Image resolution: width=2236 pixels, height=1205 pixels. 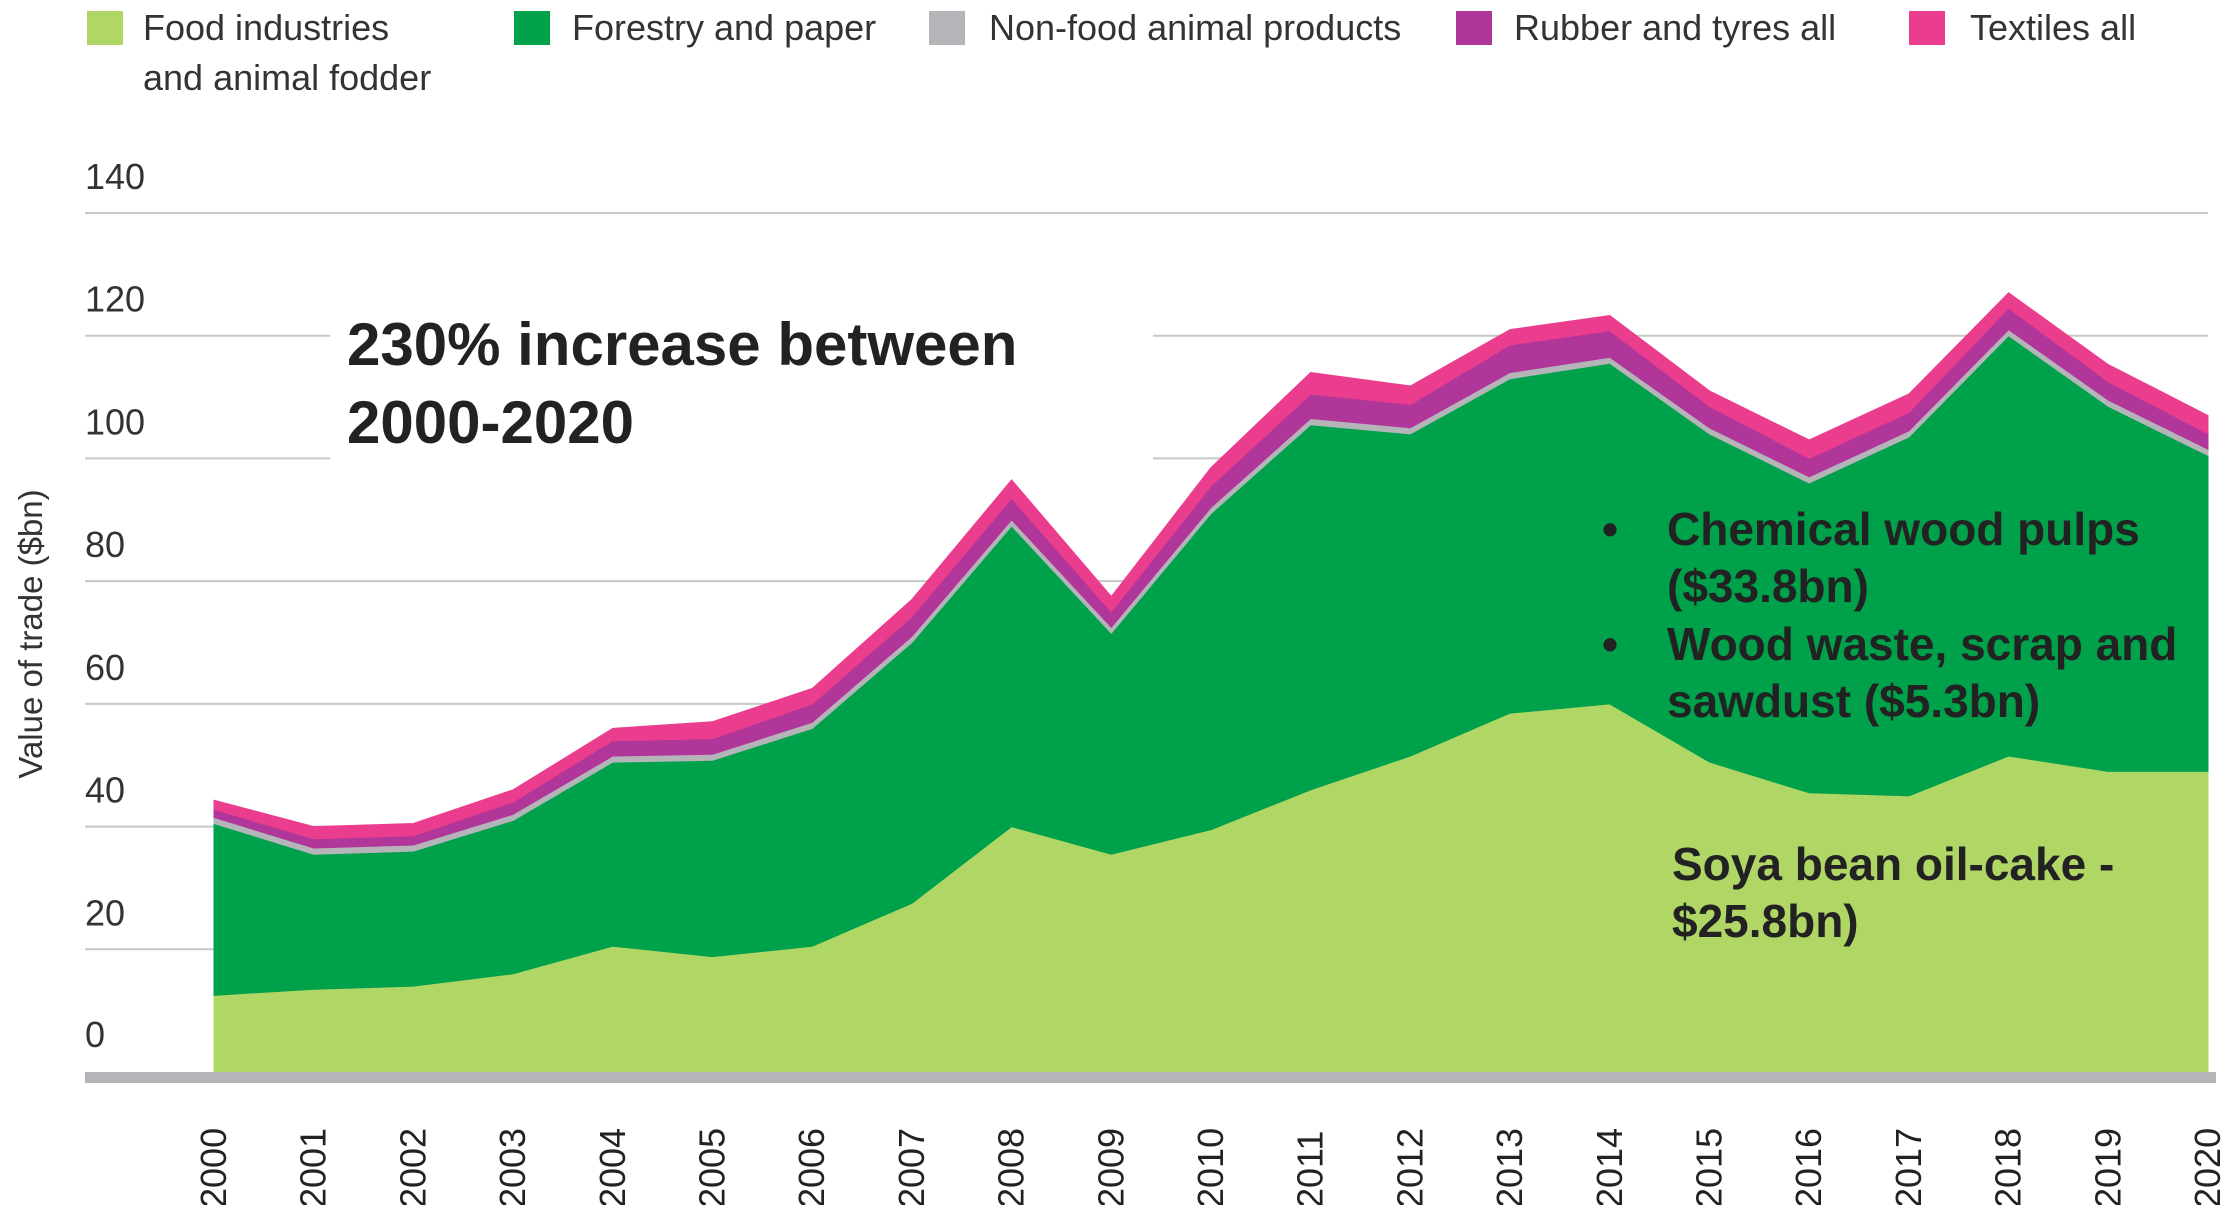 I want to click on x-tick-2001: 2001, so click(x=313, y=1166).